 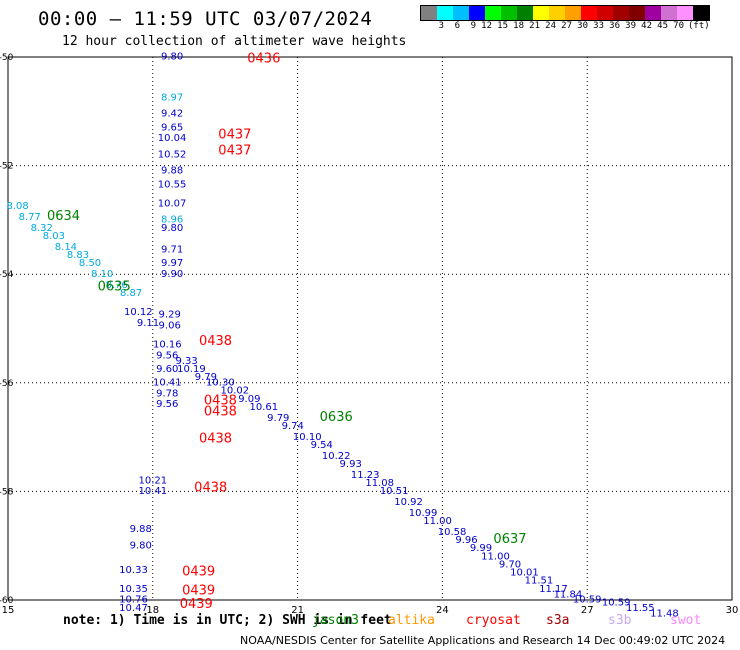 I want to click on wave-height-point: 9.33, so click(x=186, y=361).